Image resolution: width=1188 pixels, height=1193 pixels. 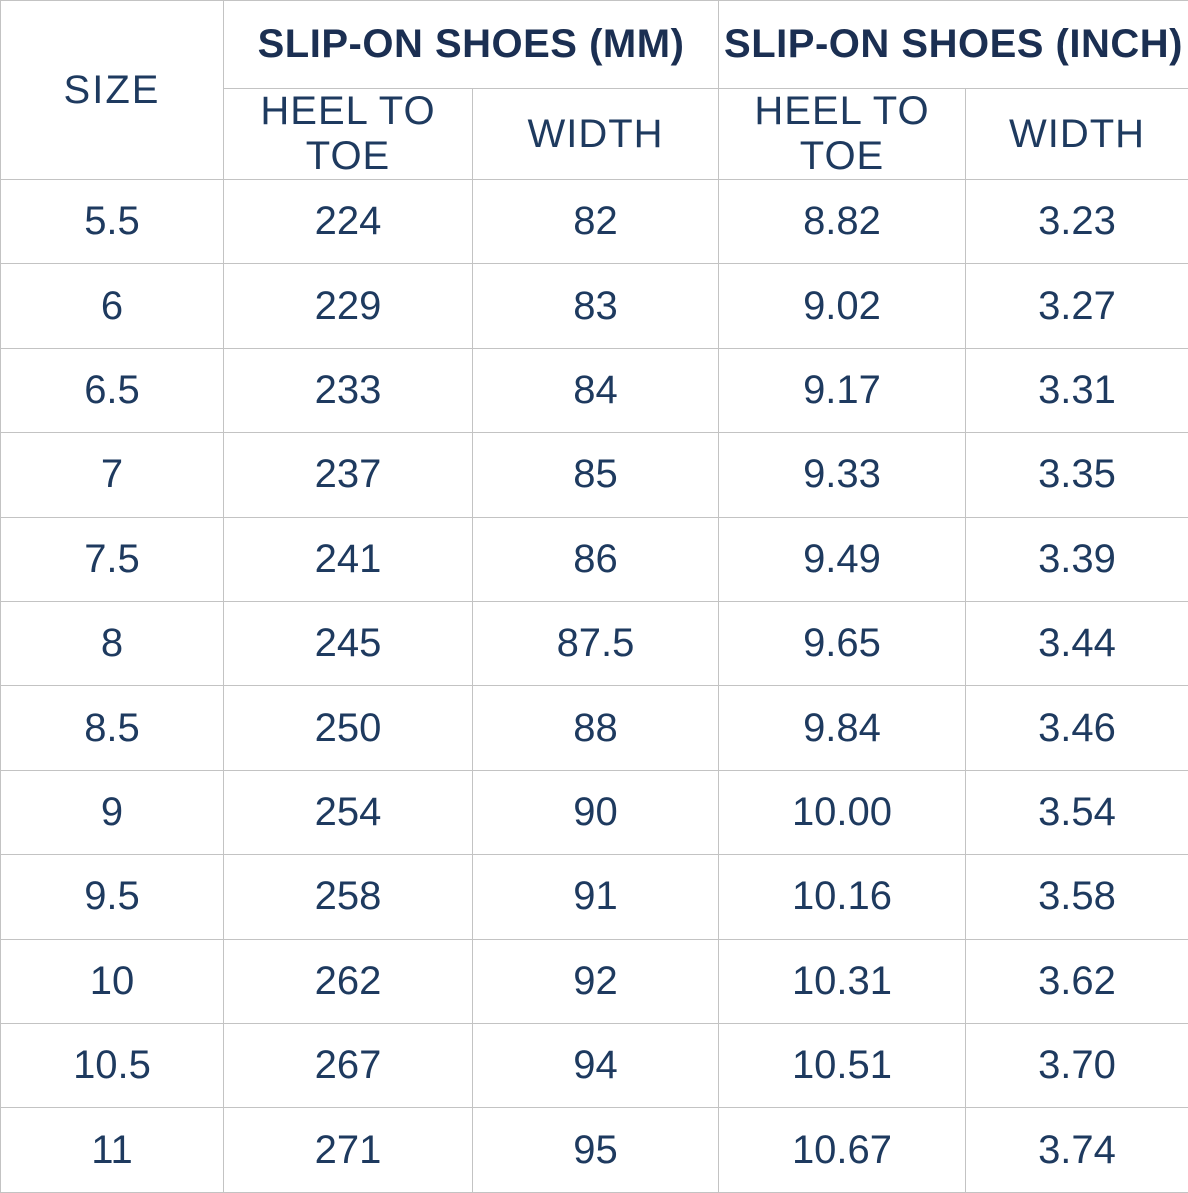 I want to click on table-row: 6 229 83 9.02 3.27, so click(x=594, y=306).